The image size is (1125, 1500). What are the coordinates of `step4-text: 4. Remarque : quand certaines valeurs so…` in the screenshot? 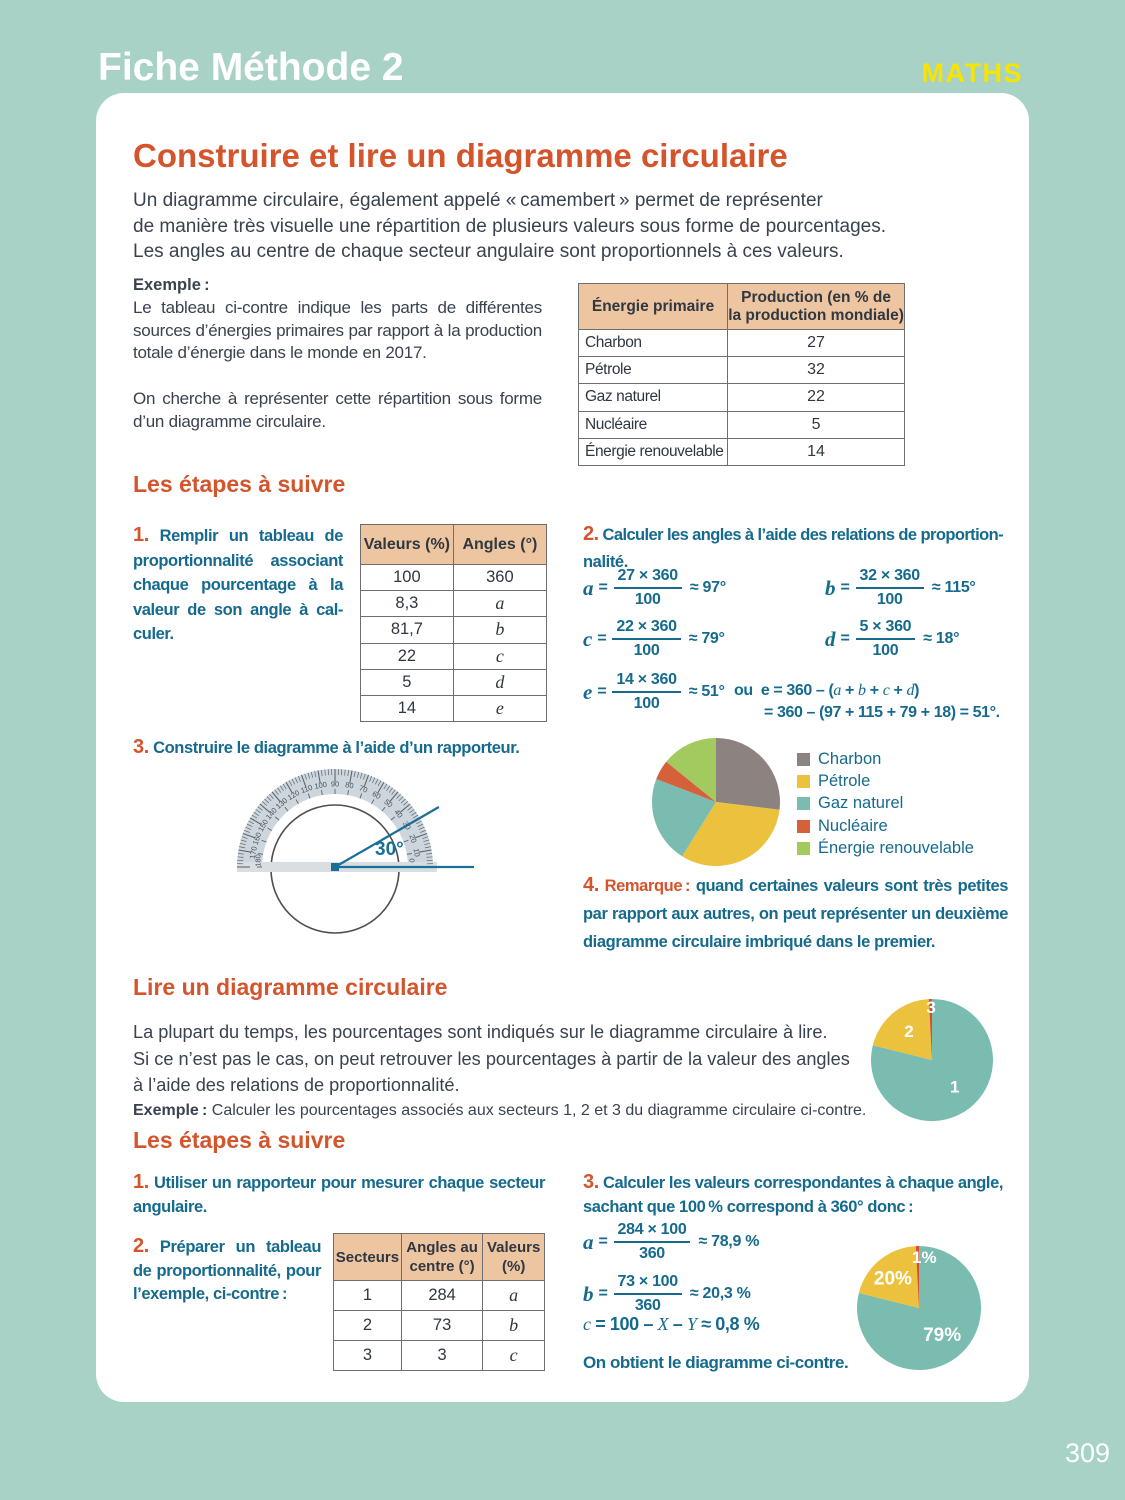 It's located at (795, 913).